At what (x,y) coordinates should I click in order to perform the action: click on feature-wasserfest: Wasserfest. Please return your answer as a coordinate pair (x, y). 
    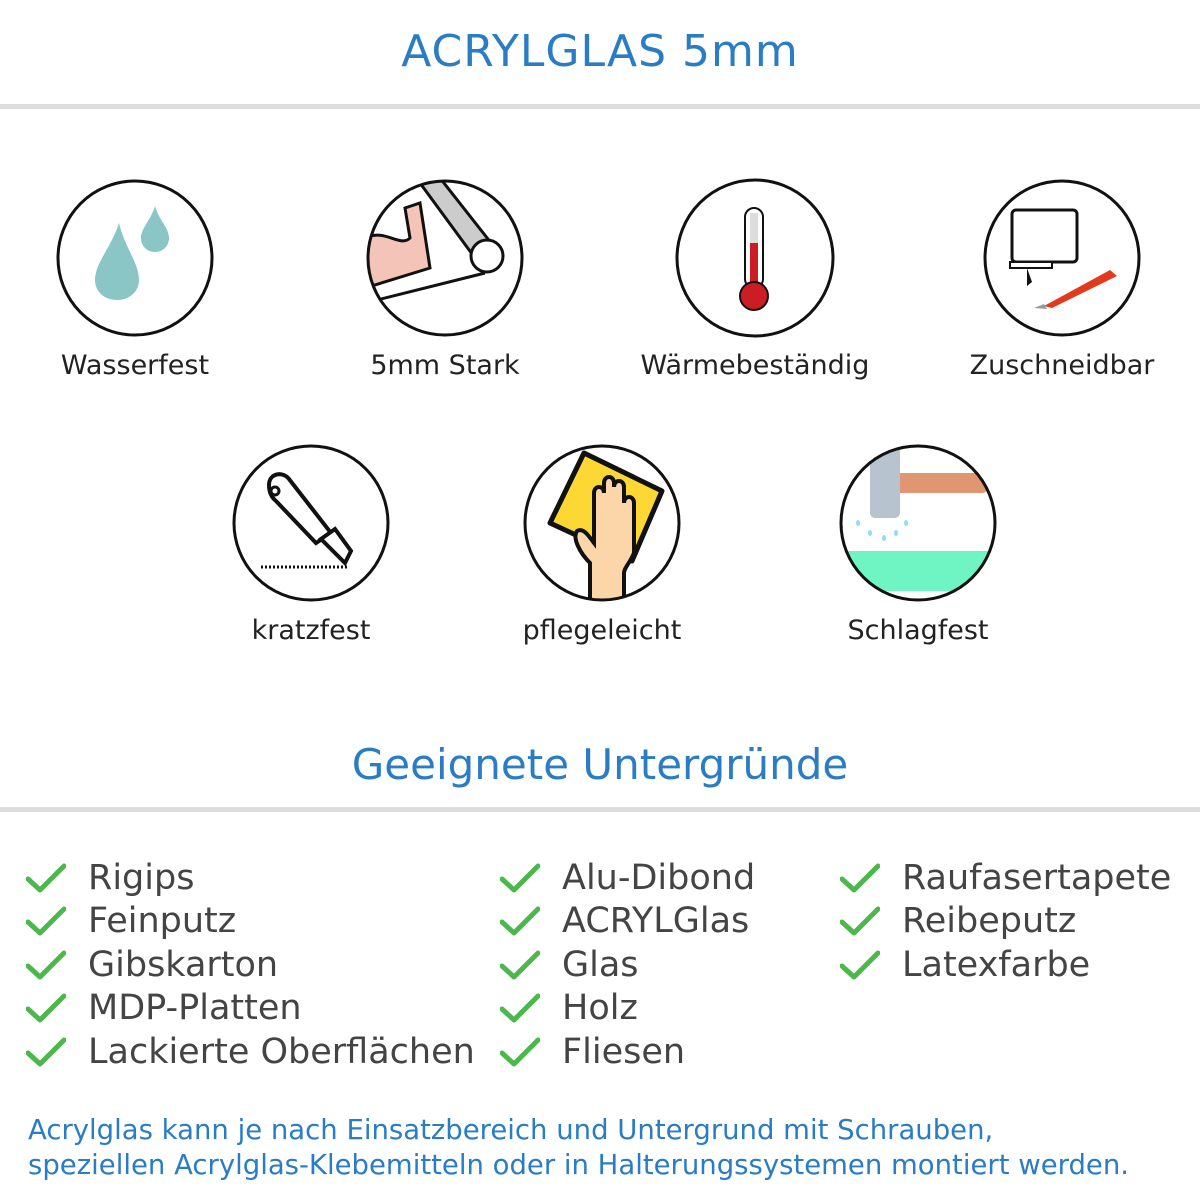
    Looking at the image, I should click on (142, 279).